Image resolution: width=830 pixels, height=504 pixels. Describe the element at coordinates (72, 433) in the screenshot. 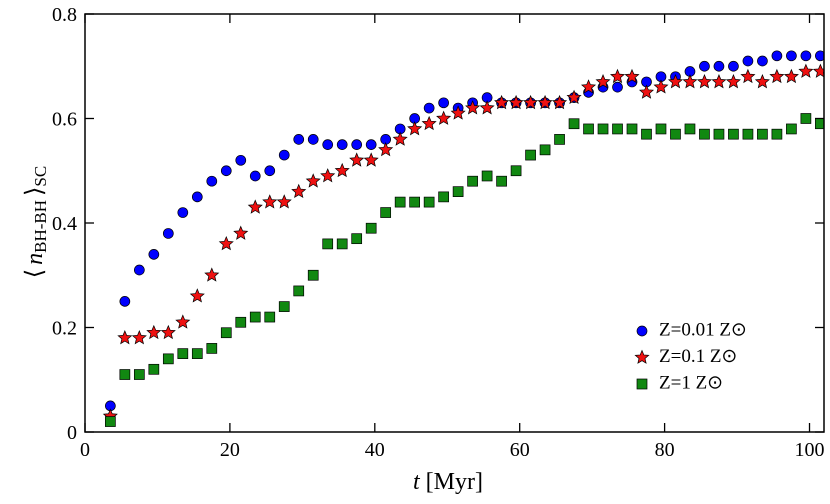

I see `y-tick-label: 0` at that location.